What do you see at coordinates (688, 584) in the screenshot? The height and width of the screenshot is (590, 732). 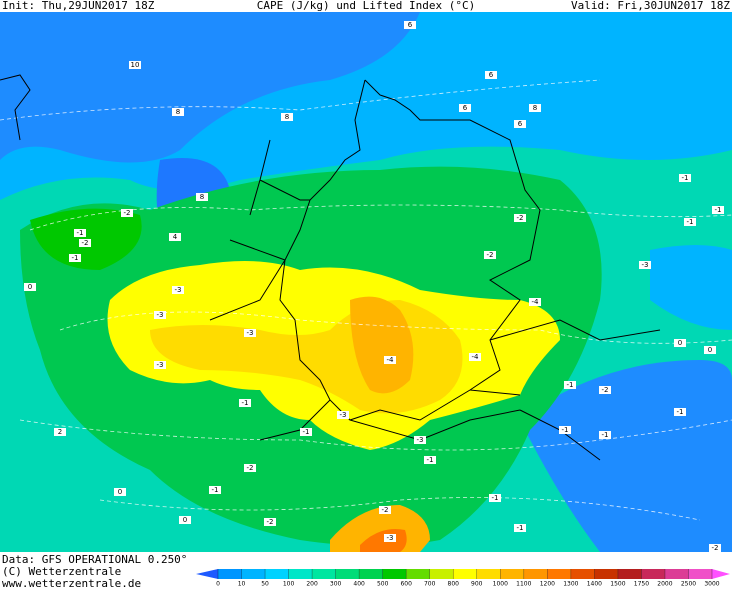 I see `colorbar-label: 2500` at bounding box center [688, 584].